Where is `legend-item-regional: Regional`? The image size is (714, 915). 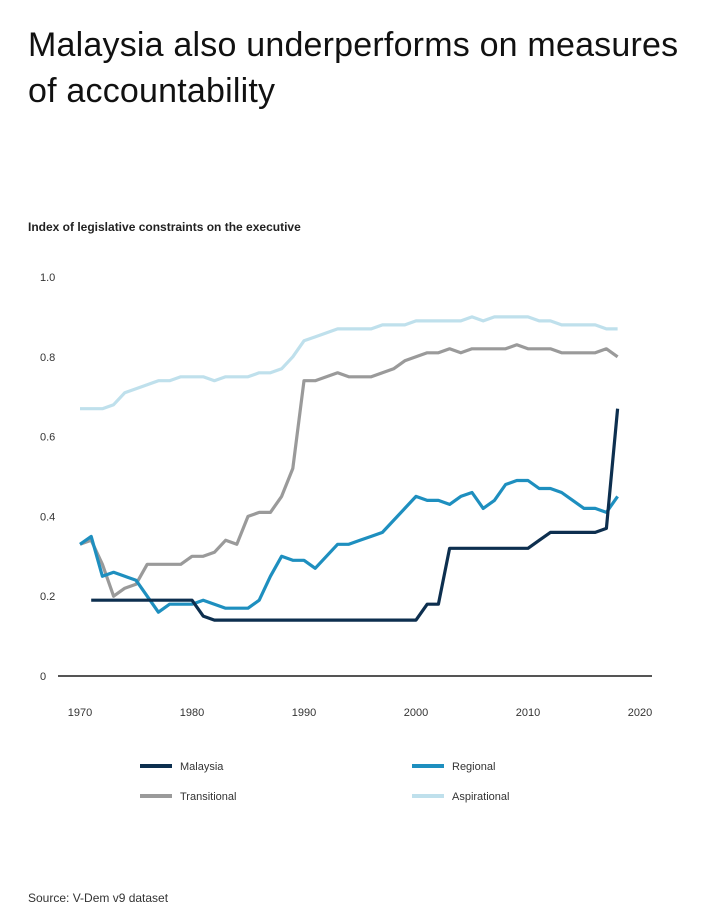
legend-item-regional: Regional is located at coordinates (453, 767).